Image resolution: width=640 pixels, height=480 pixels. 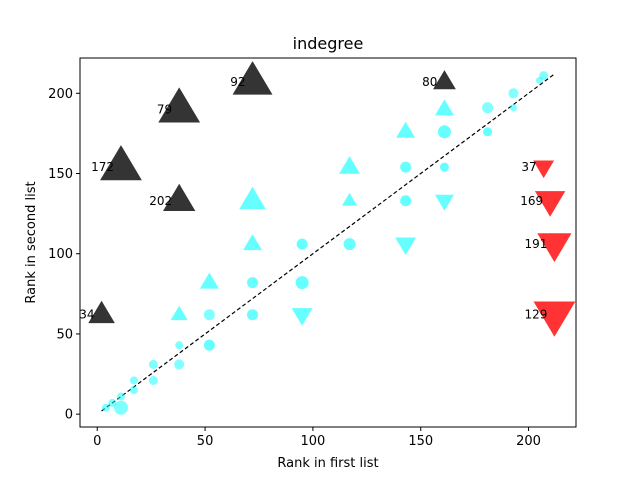 What do you see at coordinates (60, 254) in the screenshot?
I see `y-tick-label: 100` at bounding box center [60, 254].